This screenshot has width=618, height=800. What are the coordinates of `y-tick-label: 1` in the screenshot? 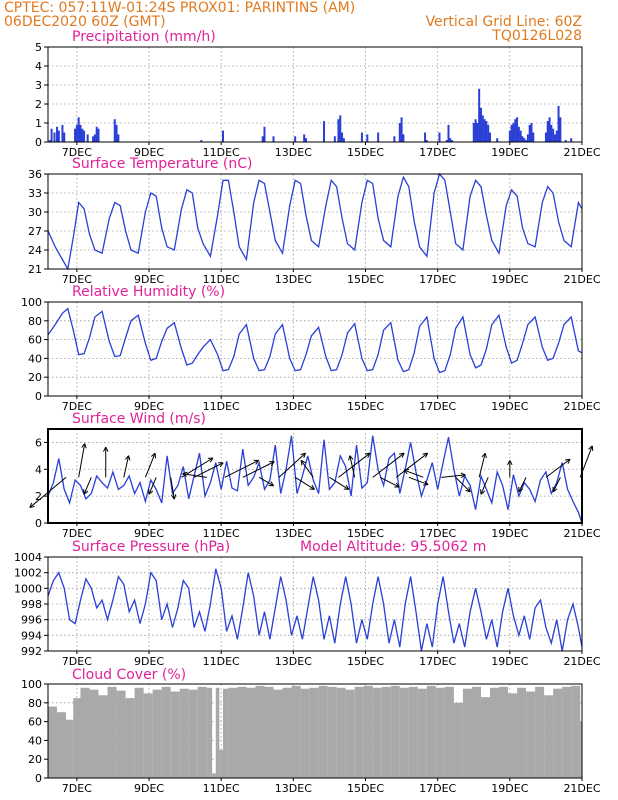 It's located at (38, 123).